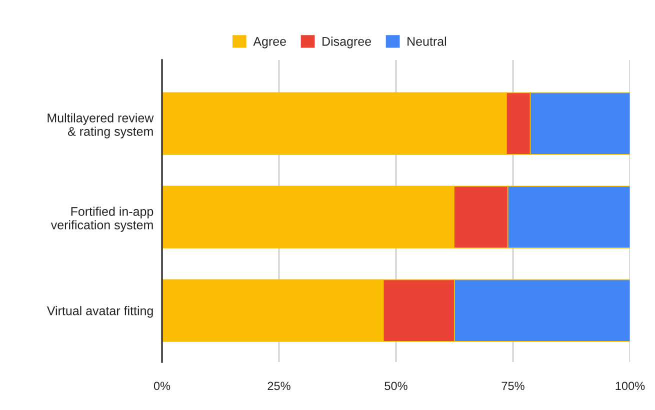 The image size is (655, 410). What do you see at coordinates (162, 386) in the screenshot?
I see `x-tick-label: 0%` at bounding box center [162, 386].